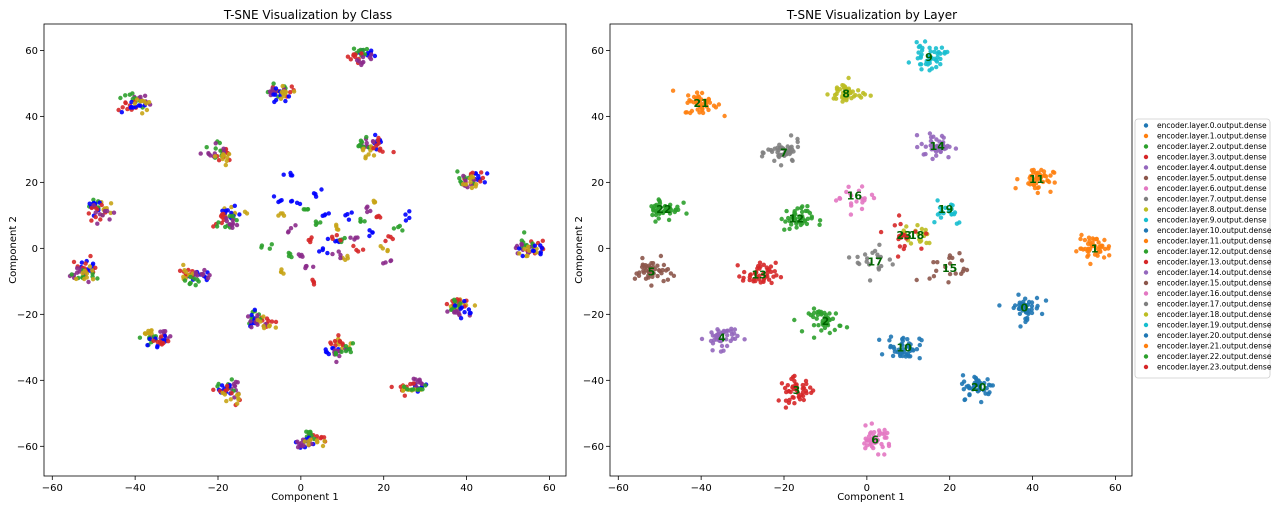  Describe the element at coordinates (663, 209) in the screenshot. I see `layer-cluster-label: 22` at that location.